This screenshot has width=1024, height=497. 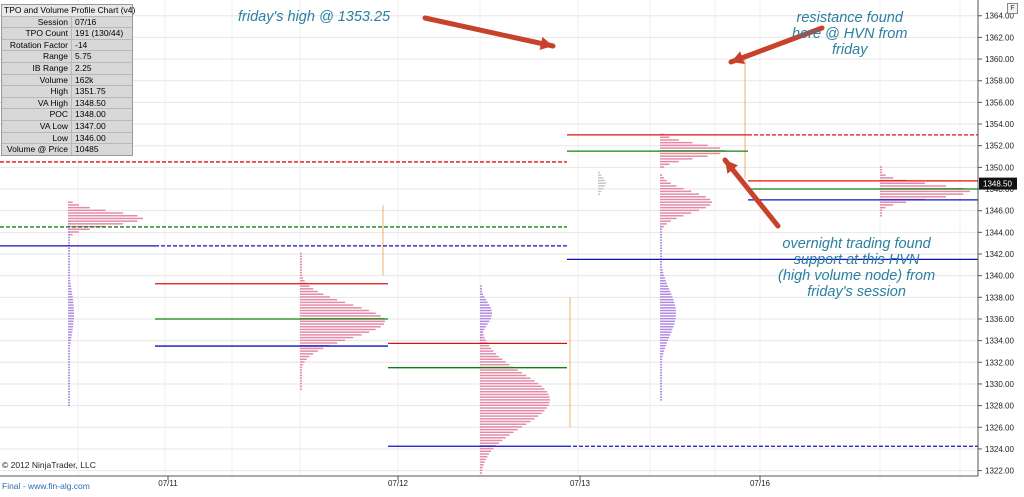 I want to click on arrow-fridays-high-head, so click(x=546, y=43).